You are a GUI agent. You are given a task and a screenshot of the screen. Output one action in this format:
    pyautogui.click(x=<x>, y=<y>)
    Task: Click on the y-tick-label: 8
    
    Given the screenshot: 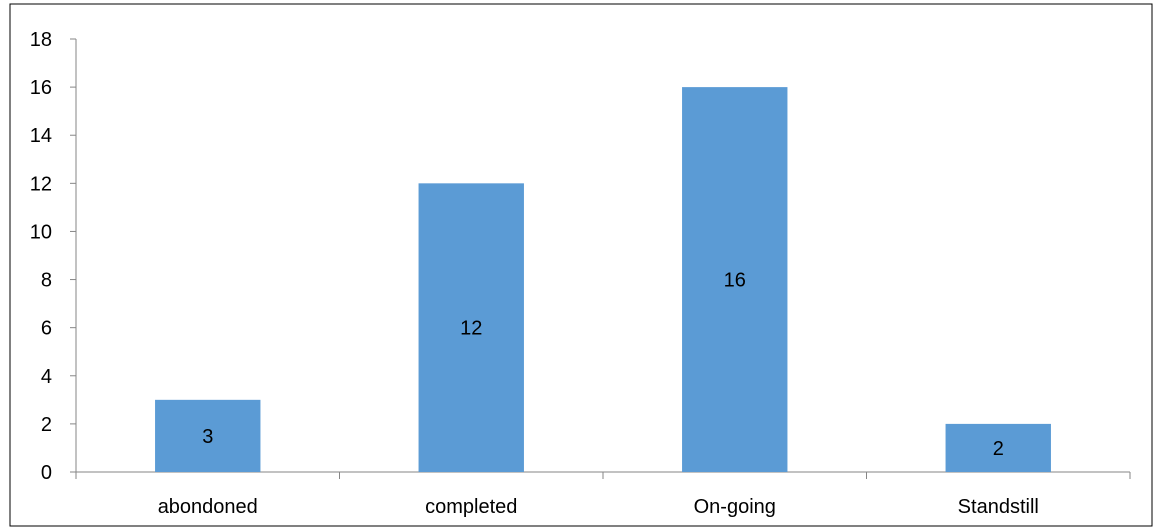 What is the action you would take?
    pyautogui.click(x=46, y=281)
    